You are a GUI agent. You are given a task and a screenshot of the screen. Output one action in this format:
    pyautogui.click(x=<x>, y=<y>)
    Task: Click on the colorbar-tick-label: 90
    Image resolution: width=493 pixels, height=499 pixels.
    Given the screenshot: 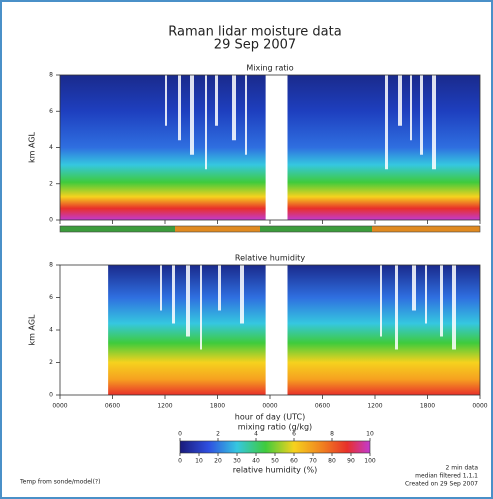 What is the action you would take?
    pyautogui.click(x=351, y=461)
    